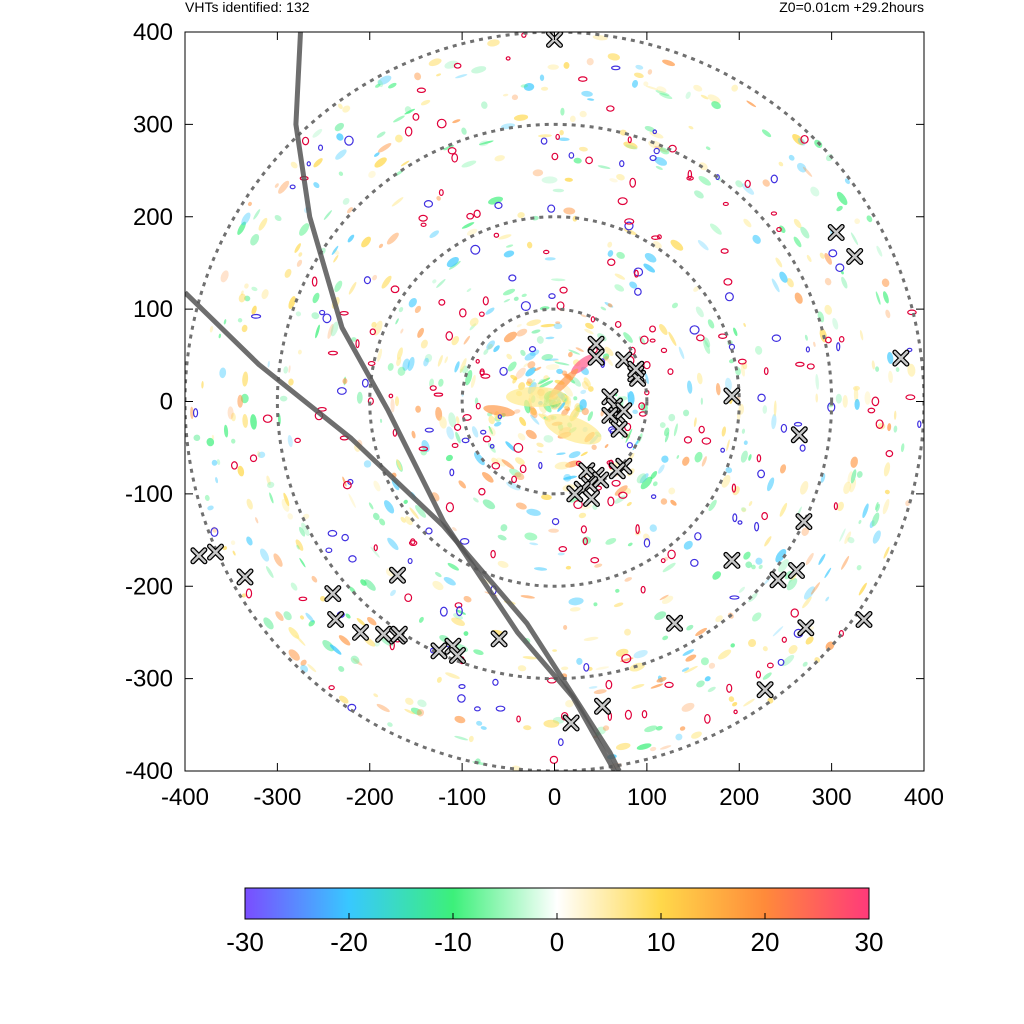 This screenshot has height=1024, width=1024. What do you see at coordinates (166, 402) in the screenshot?
I see `y-tick-label: 0` at bounding box center [166, 402].